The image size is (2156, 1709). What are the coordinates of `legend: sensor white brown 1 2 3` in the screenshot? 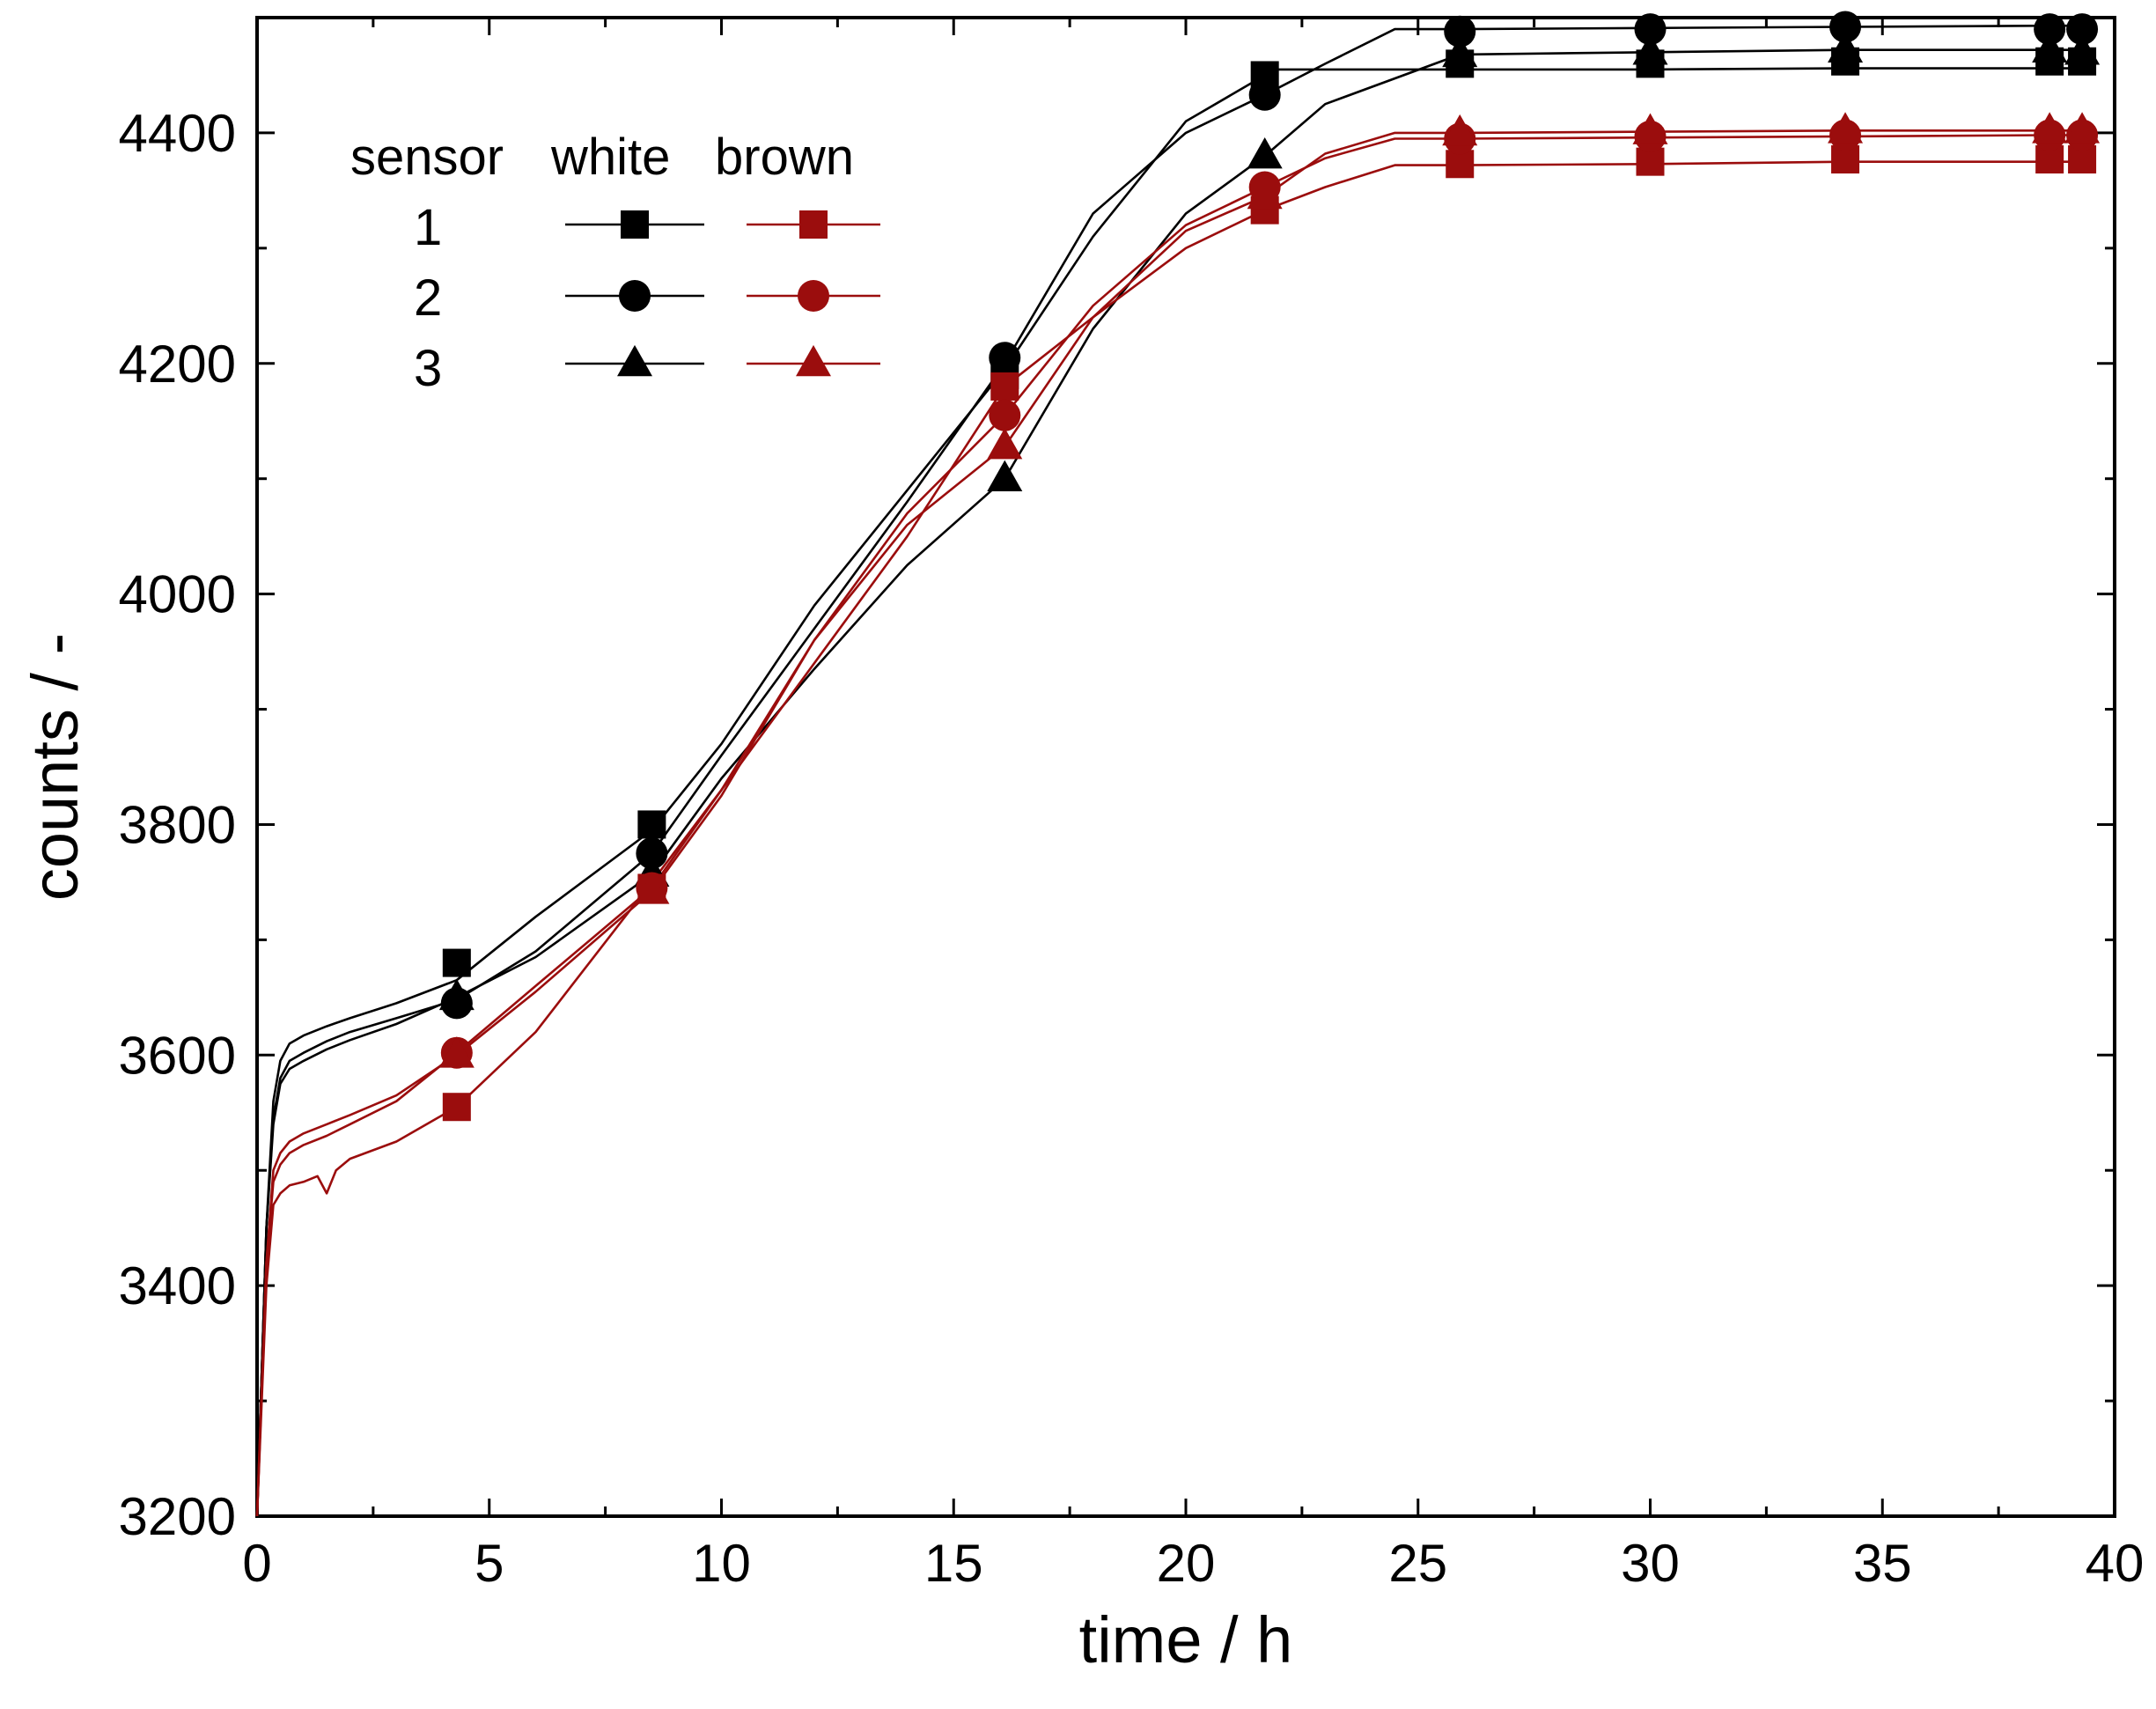 It's located at (615, 263).